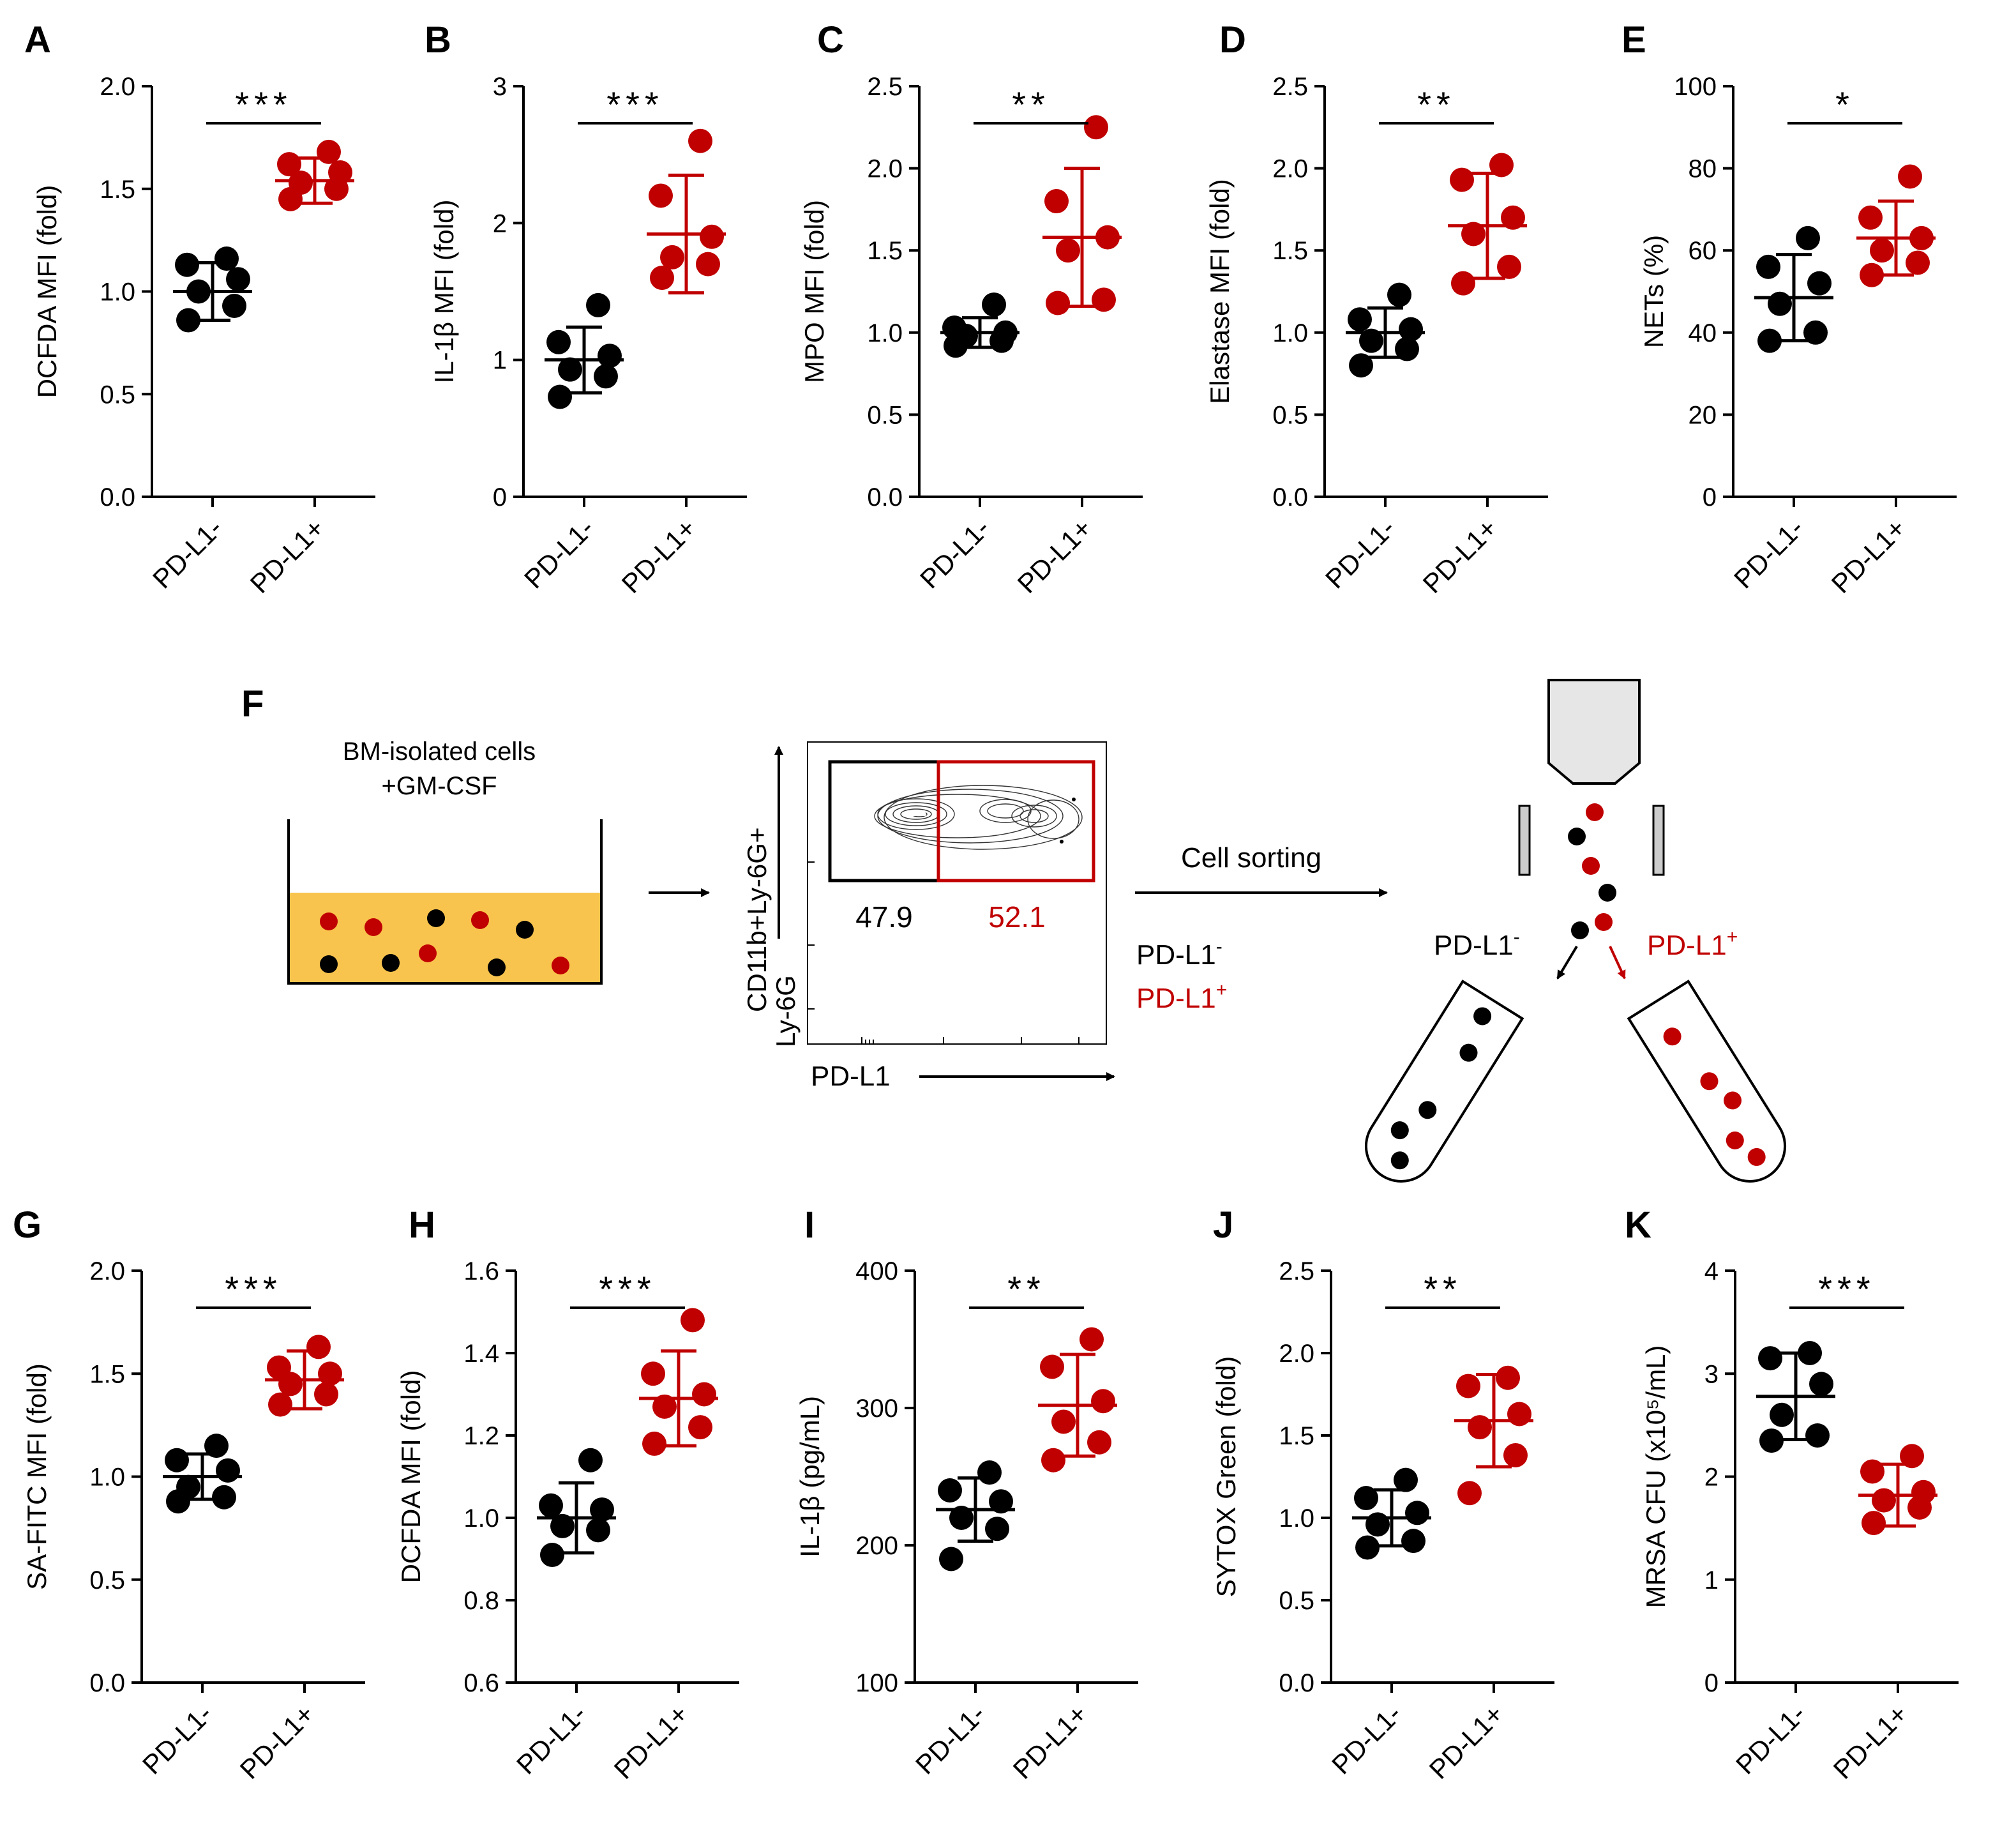 The height and width of the screenshot is (1832, 2016). Describe the element at coordinates (851, 1076) in the screenshot. I see `flow-x-label: PD-L1` at that location.